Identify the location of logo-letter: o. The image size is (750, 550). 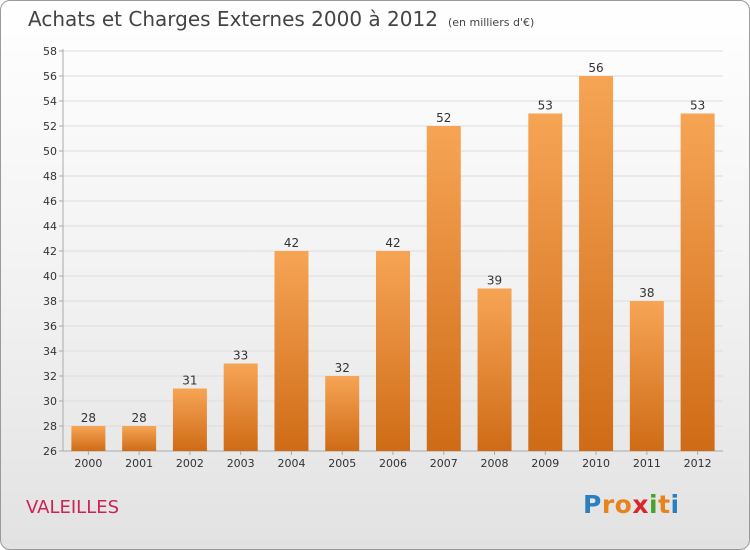
(623, 504).